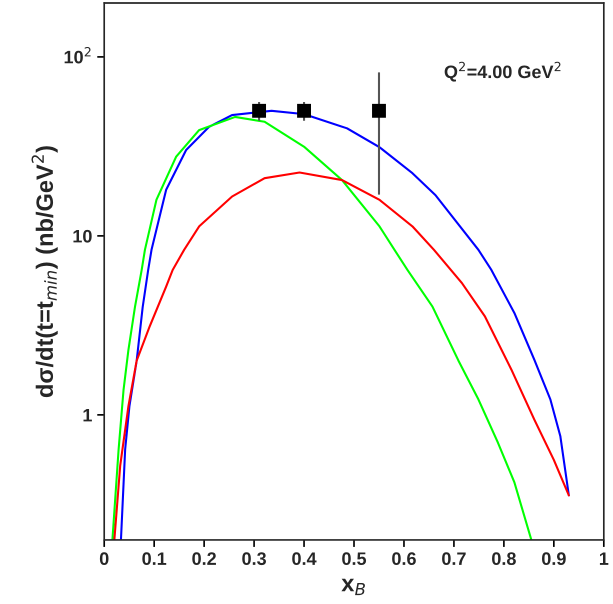  I want to click on annotation: Q$^{2}$=4.00 GeV$^{2}$, so click(502, 72).